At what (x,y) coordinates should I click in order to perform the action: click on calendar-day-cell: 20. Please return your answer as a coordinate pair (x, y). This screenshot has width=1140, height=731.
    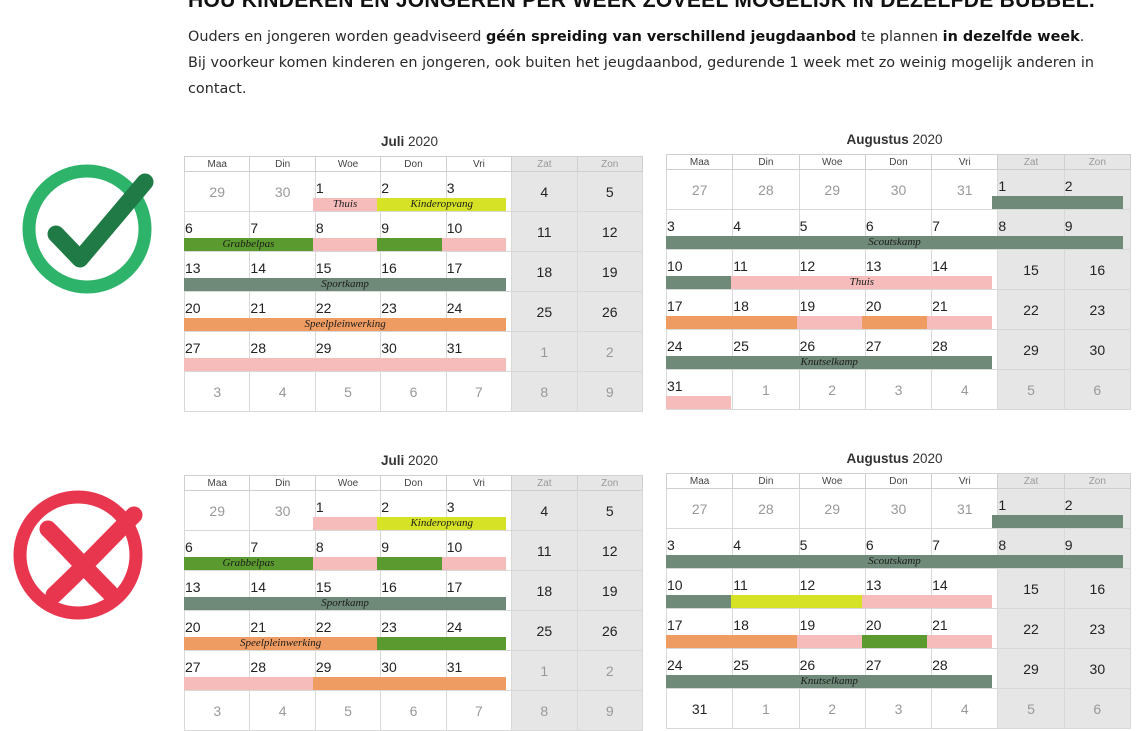
    Looking at the image, I should click on (217, 630).